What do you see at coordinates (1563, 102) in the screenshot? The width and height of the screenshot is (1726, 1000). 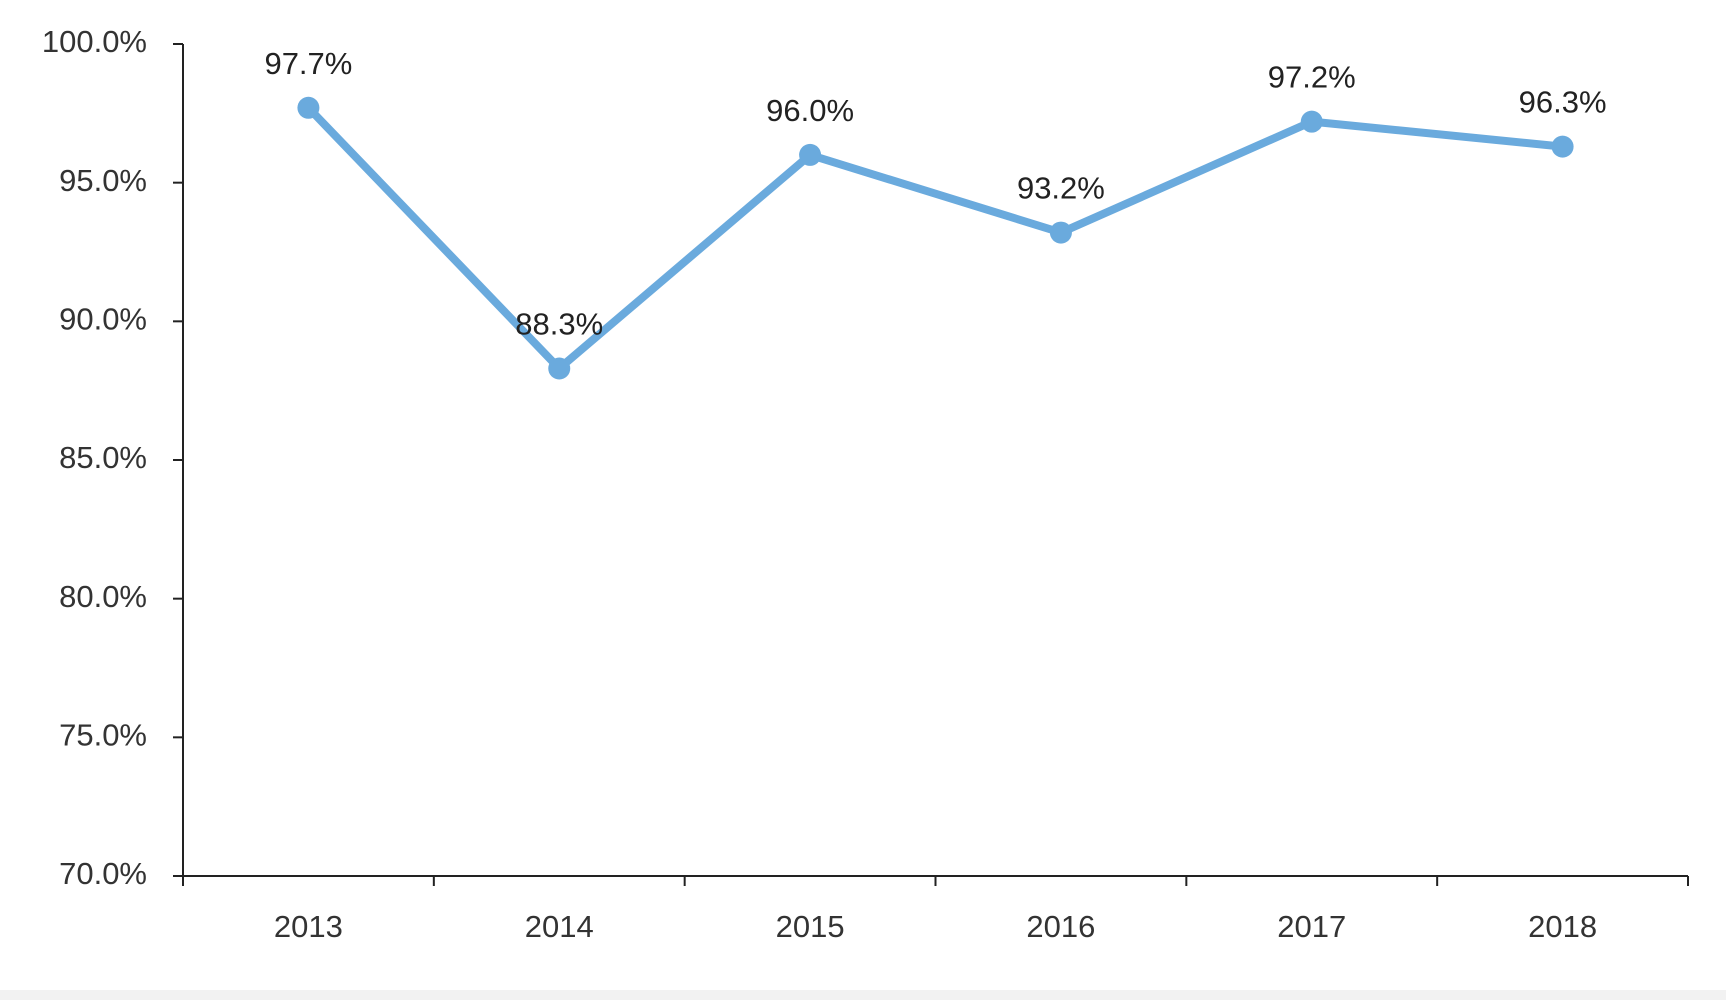 I see `data-label: 96.3%` at bounding box center [1563, 102].